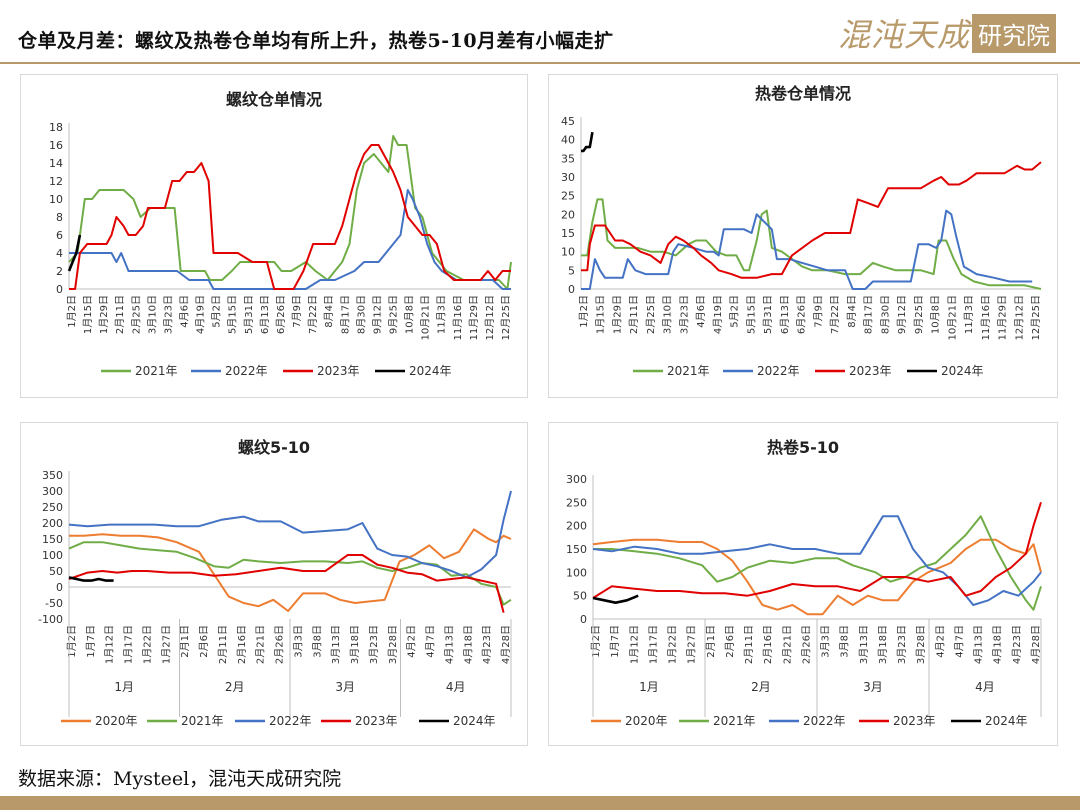  I want to click on y-tick-label: 200, so click(52, 523).